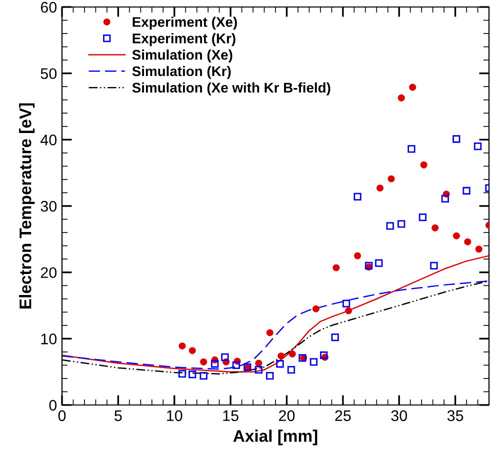  Describe the element at coordinates (231, 89) in the screenshot. I see `legend-label: Simulation (Xe with Kr B-field)` at that location.